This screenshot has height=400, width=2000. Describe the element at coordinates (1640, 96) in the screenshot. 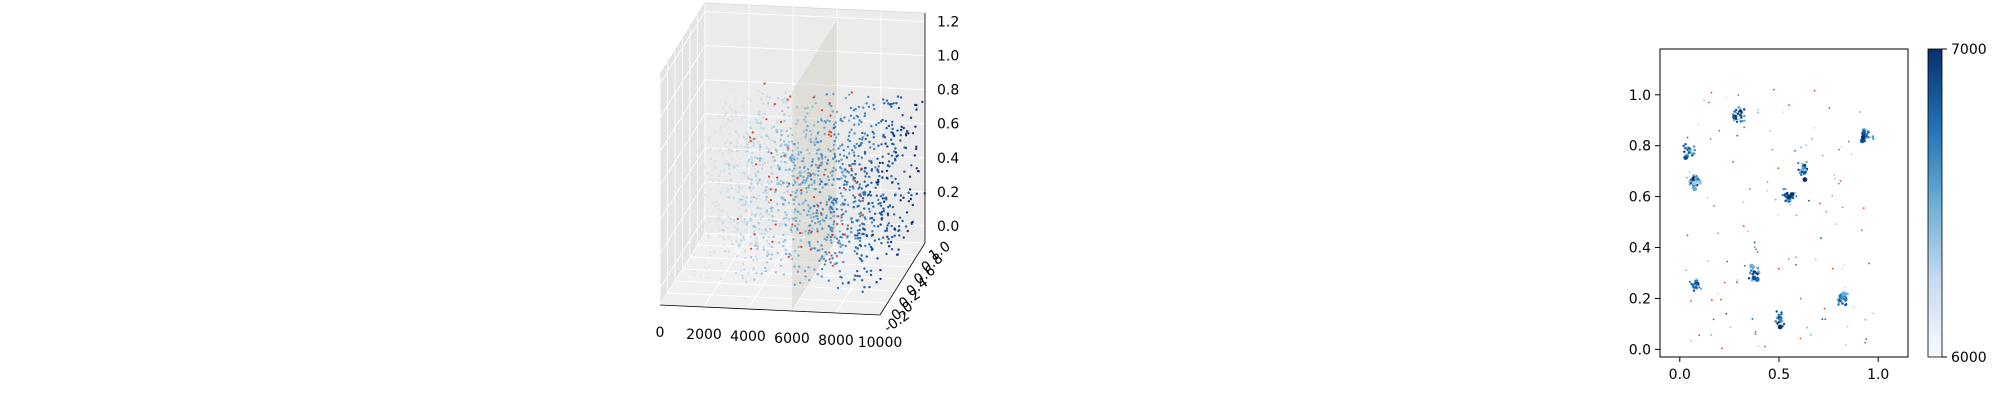

I see `y-tick-label-2d: 1.0` at that location.